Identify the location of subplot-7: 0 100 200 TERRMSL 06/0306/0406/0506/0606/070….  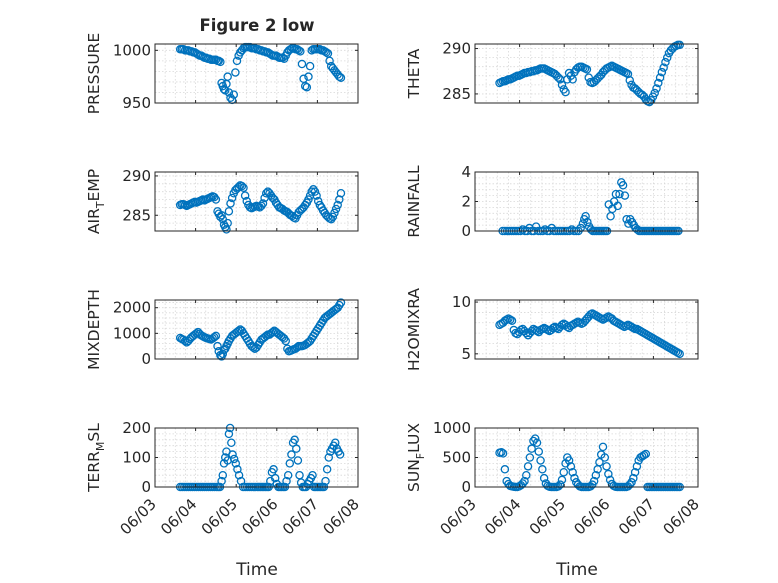
(224, 478).